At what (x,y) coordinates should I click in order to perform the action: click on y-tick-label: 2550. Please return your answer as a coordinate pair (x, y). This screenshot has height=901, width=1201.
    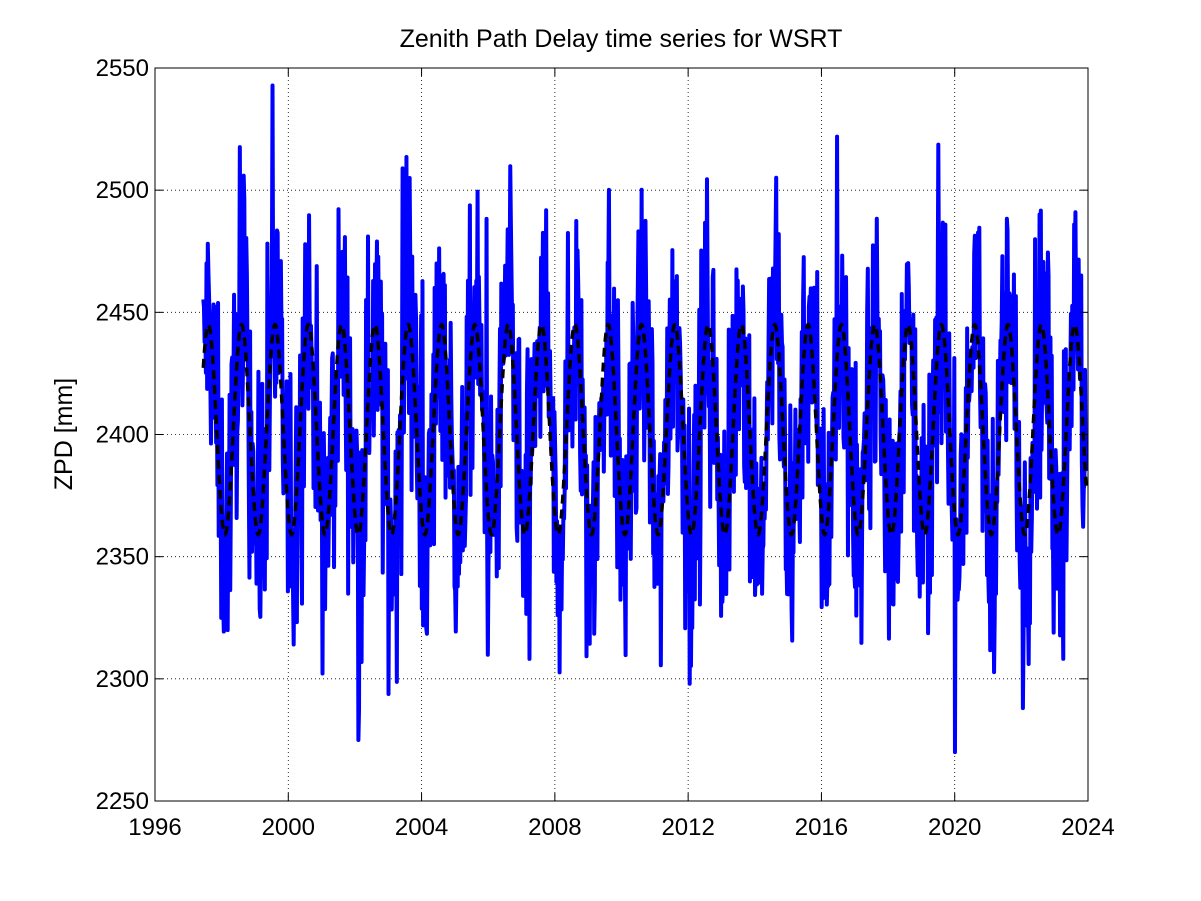
    Looking at the image, I should click on (122, 68).